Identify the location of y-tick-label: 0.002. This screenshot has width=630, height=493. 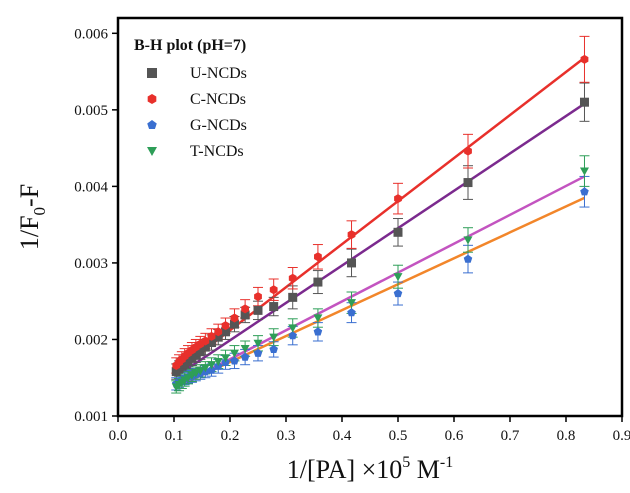
(91, 340).